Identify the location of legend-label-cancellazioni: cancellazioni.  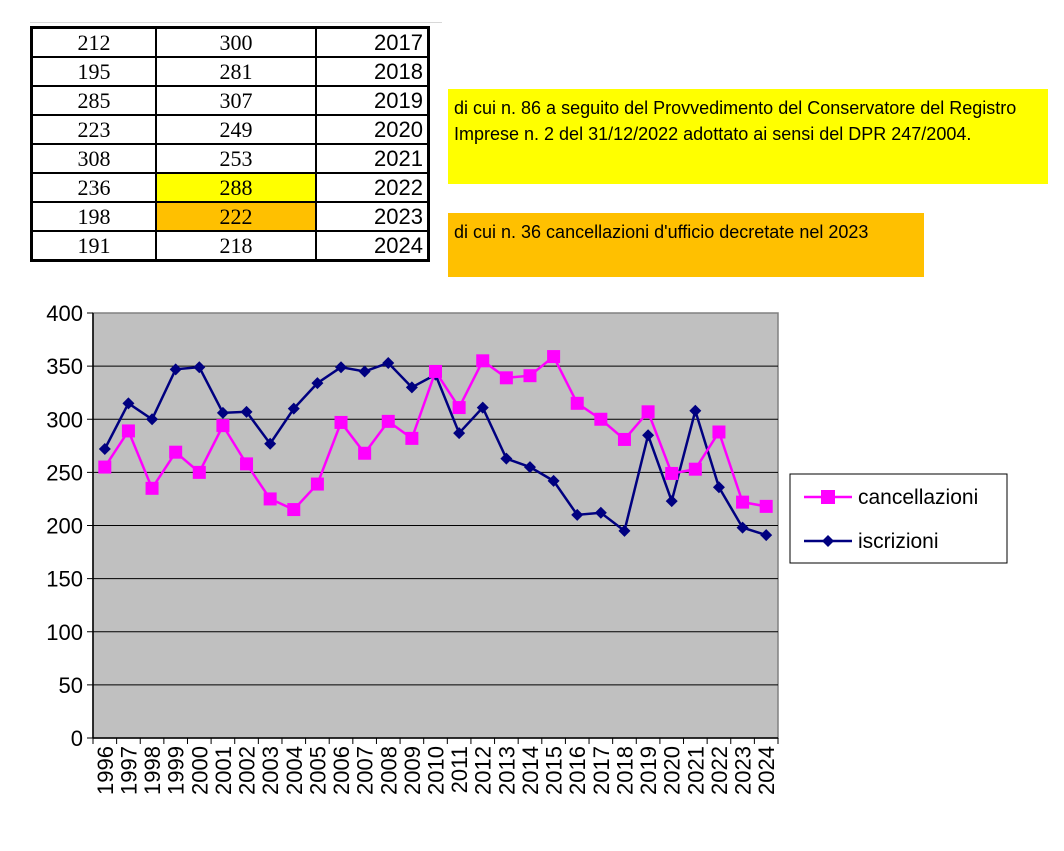
(918, 497).